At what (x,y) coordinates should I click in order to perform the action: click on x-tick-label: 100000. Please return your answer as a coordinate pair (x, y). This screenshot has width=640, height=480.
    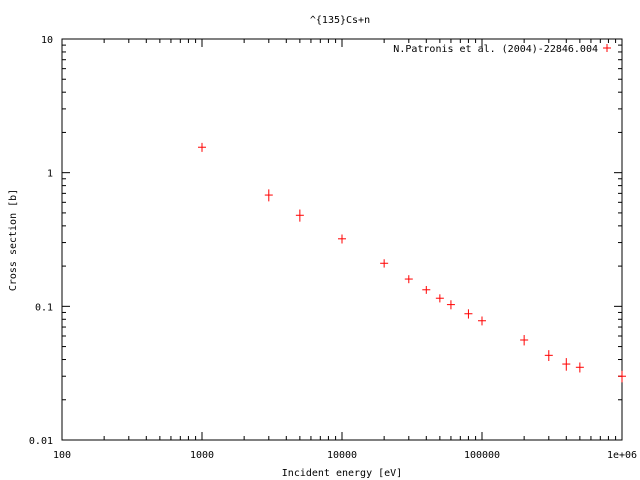
    Looking at the image, I should click on (482, 455).